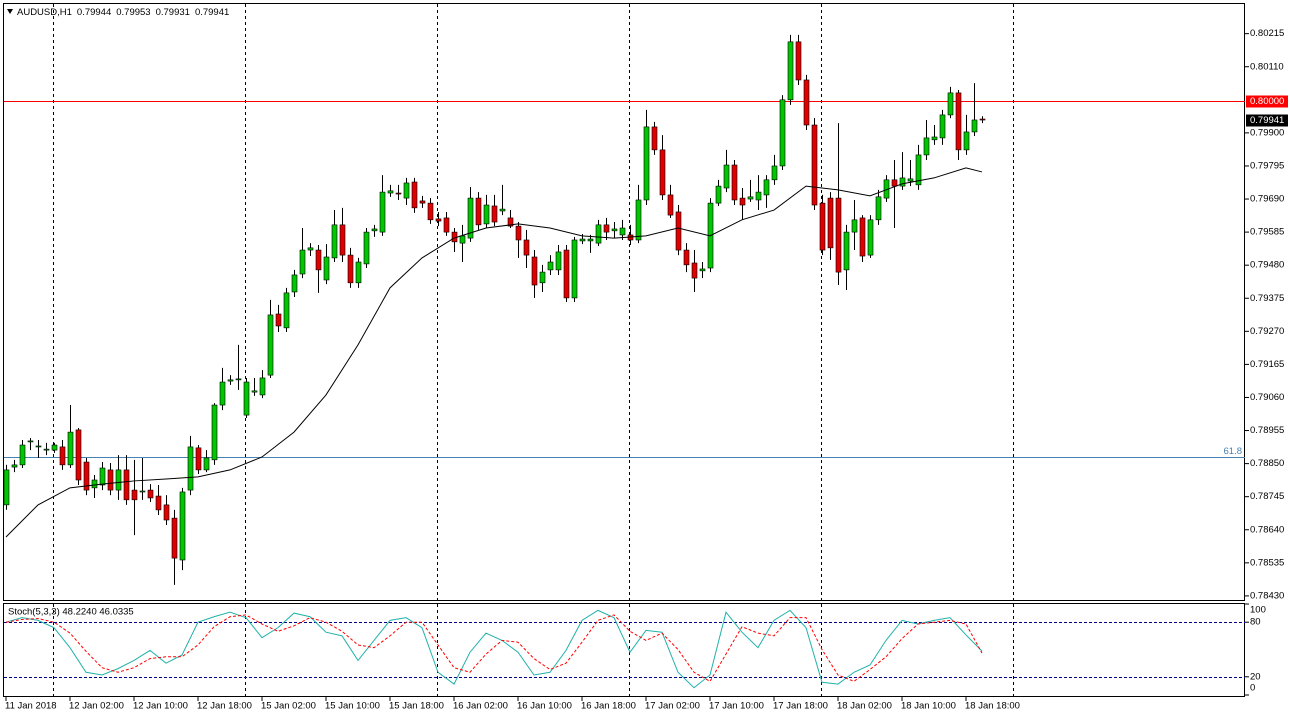  What do you see at coordinates (800, 706) in the screenshot?
I see `x-tick-label: 17 Jan 18:00` at bounding box center [800, 706].